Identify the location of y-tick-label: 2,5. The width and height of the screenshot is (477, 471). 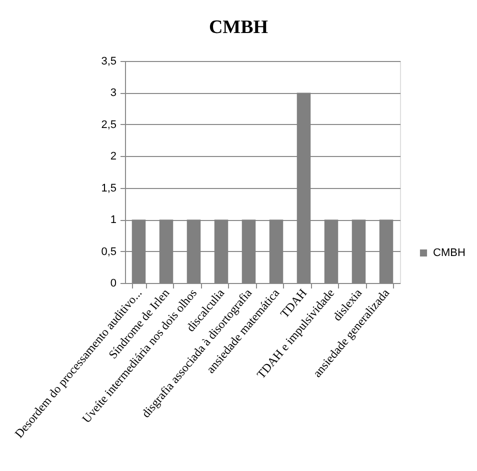
(108, 124).